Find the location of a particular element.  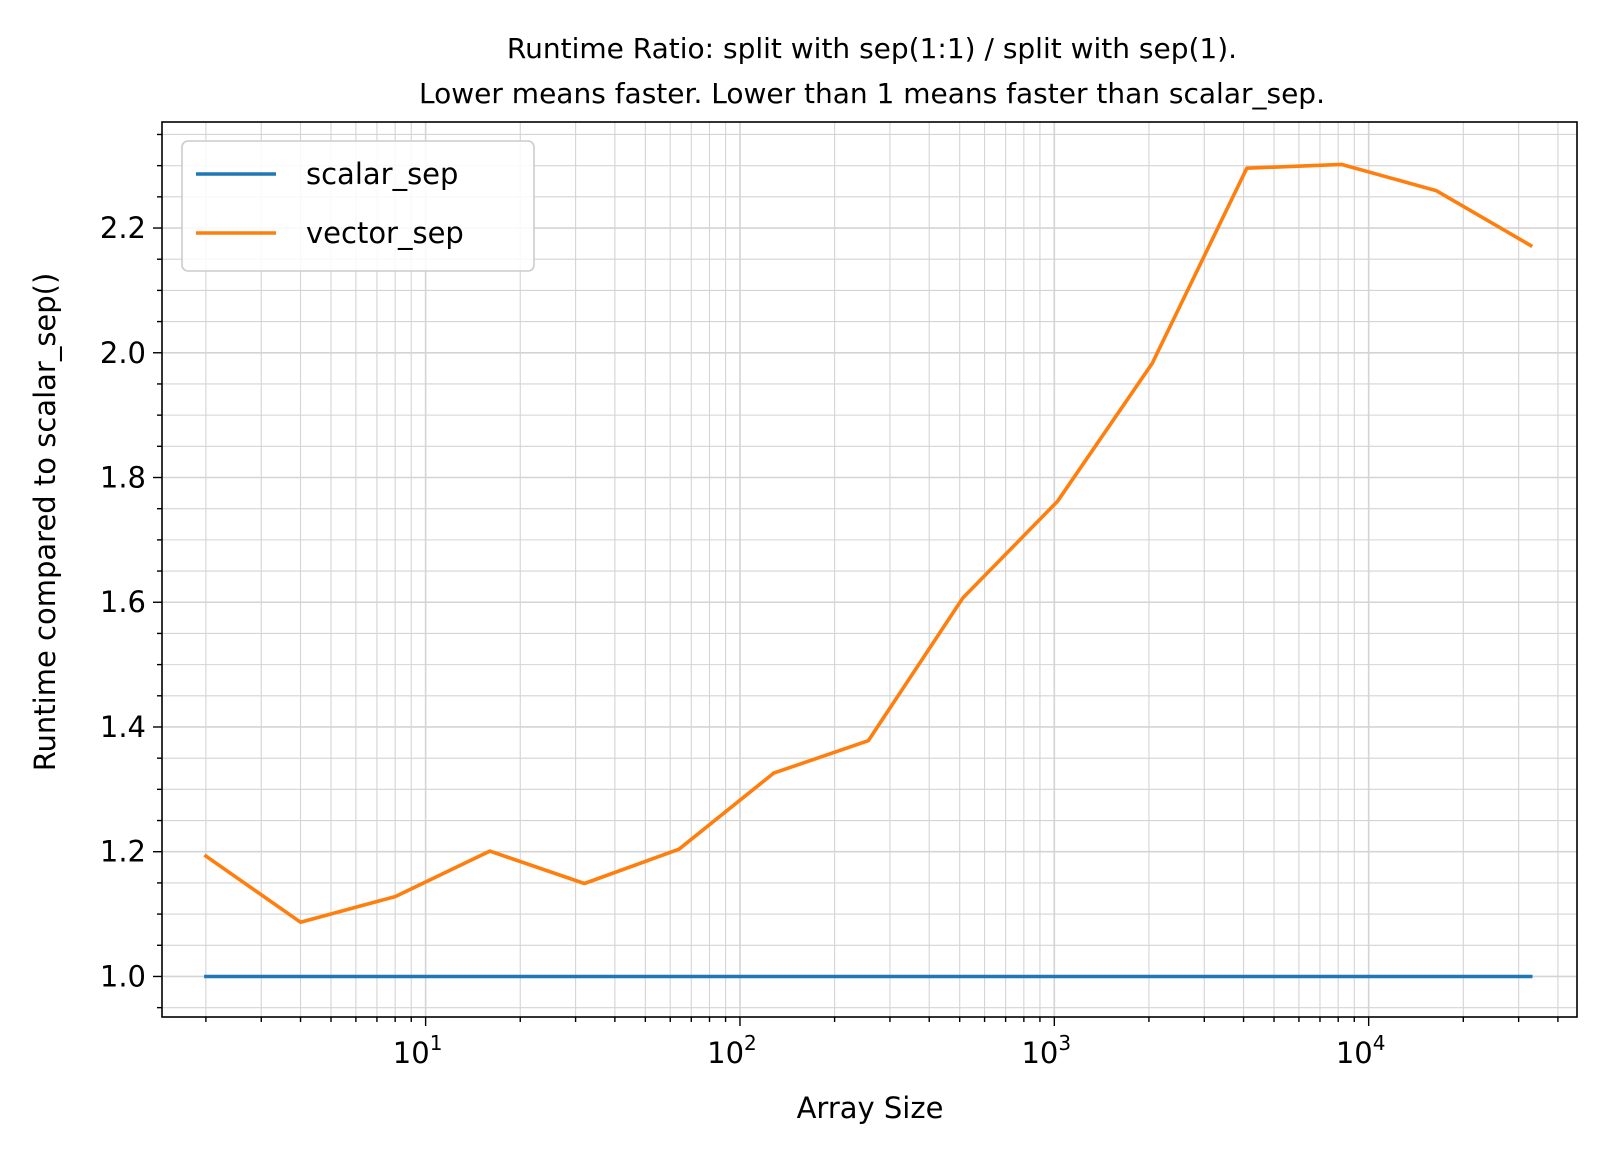

legend-label: scalar_sep is located at coordinates (382, 174).